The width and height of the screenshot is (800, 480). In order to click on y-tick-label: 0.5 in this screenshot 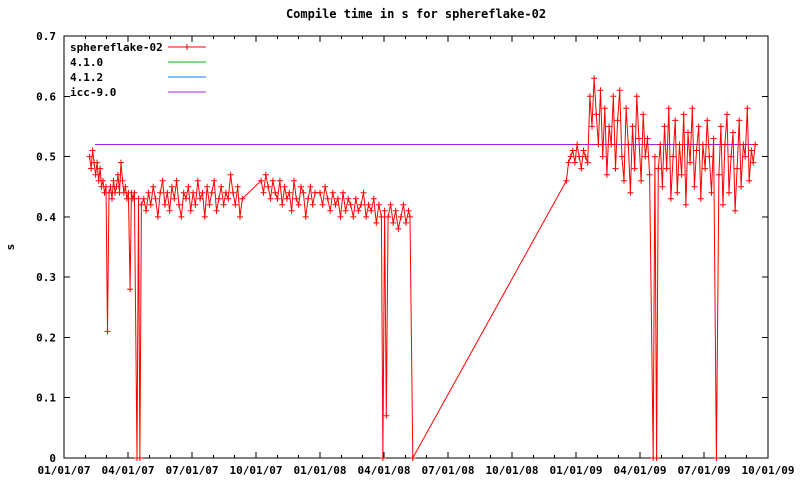, I will do `click(46, 157)`.